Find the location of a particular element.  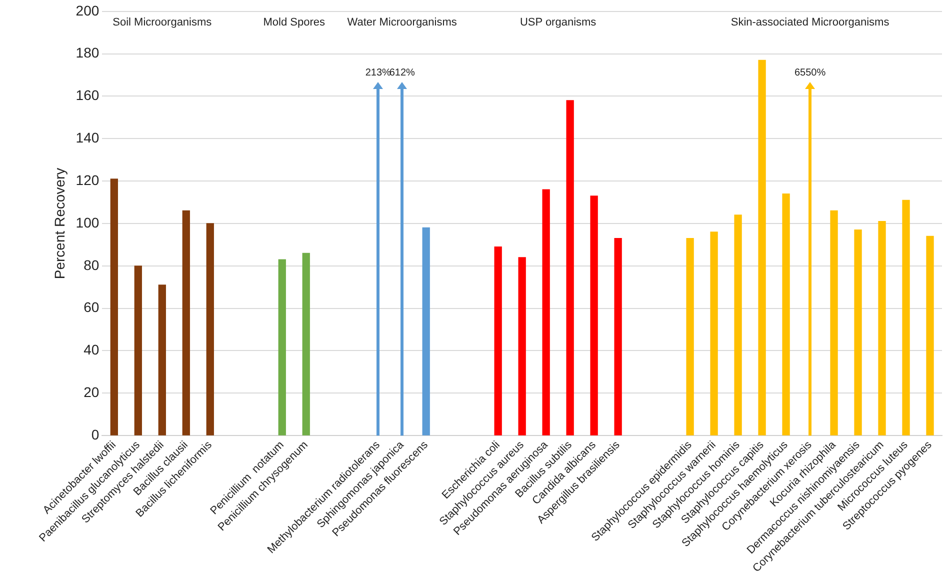

y-tick-label: 0 is located at coordinates (95, 434).